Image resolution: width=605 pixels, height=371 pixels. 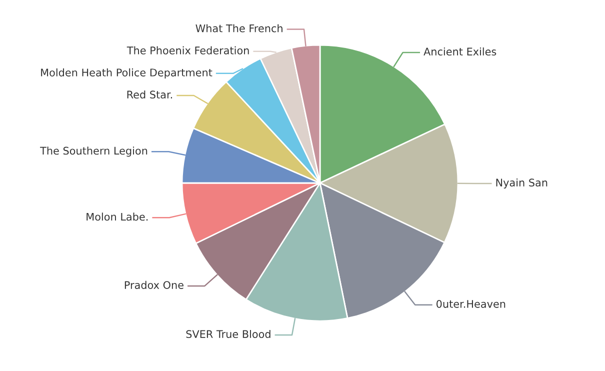 I want to click on slice-label: SVER True Blood, so click(x=228, y=334).